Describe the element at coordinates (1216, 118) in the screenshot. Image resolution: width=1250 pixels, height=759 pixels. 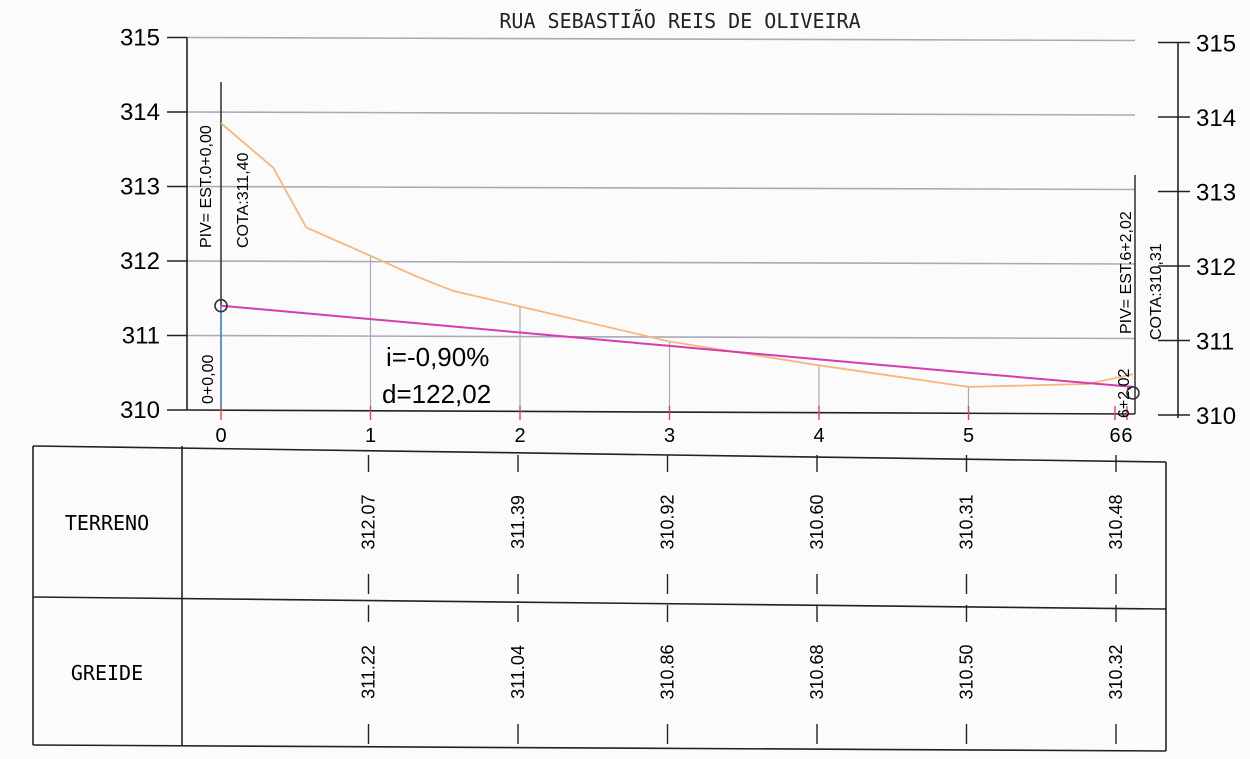
I see `y-tick-label-right: 314` at that location.